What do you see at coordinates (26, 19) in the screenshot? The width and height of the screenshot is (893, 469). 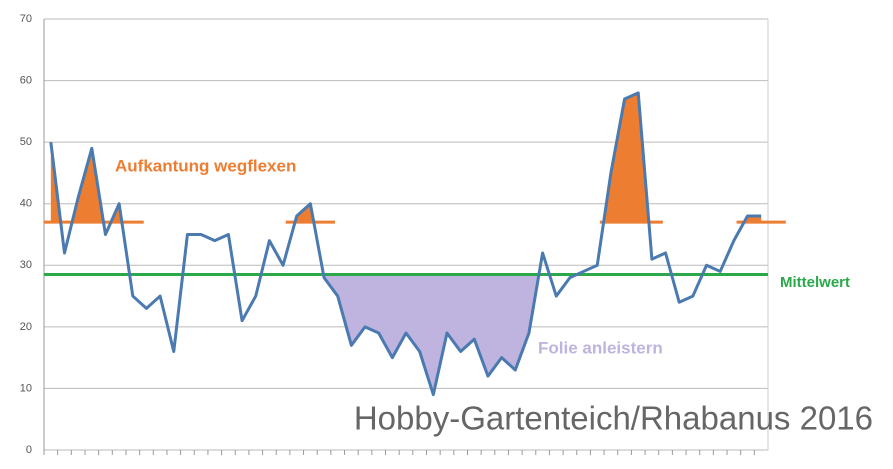 I see `y-tick-label: 70` at bounding box center [26, 19].